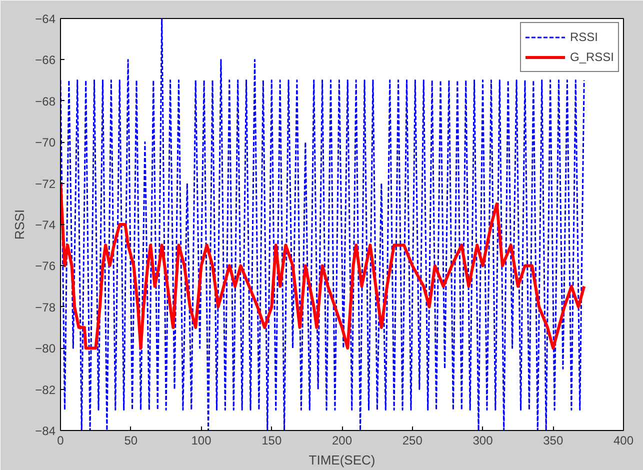 This screenshot has width=643, height=470. I want to click on x-tick-label: 300, so click(483, 441).